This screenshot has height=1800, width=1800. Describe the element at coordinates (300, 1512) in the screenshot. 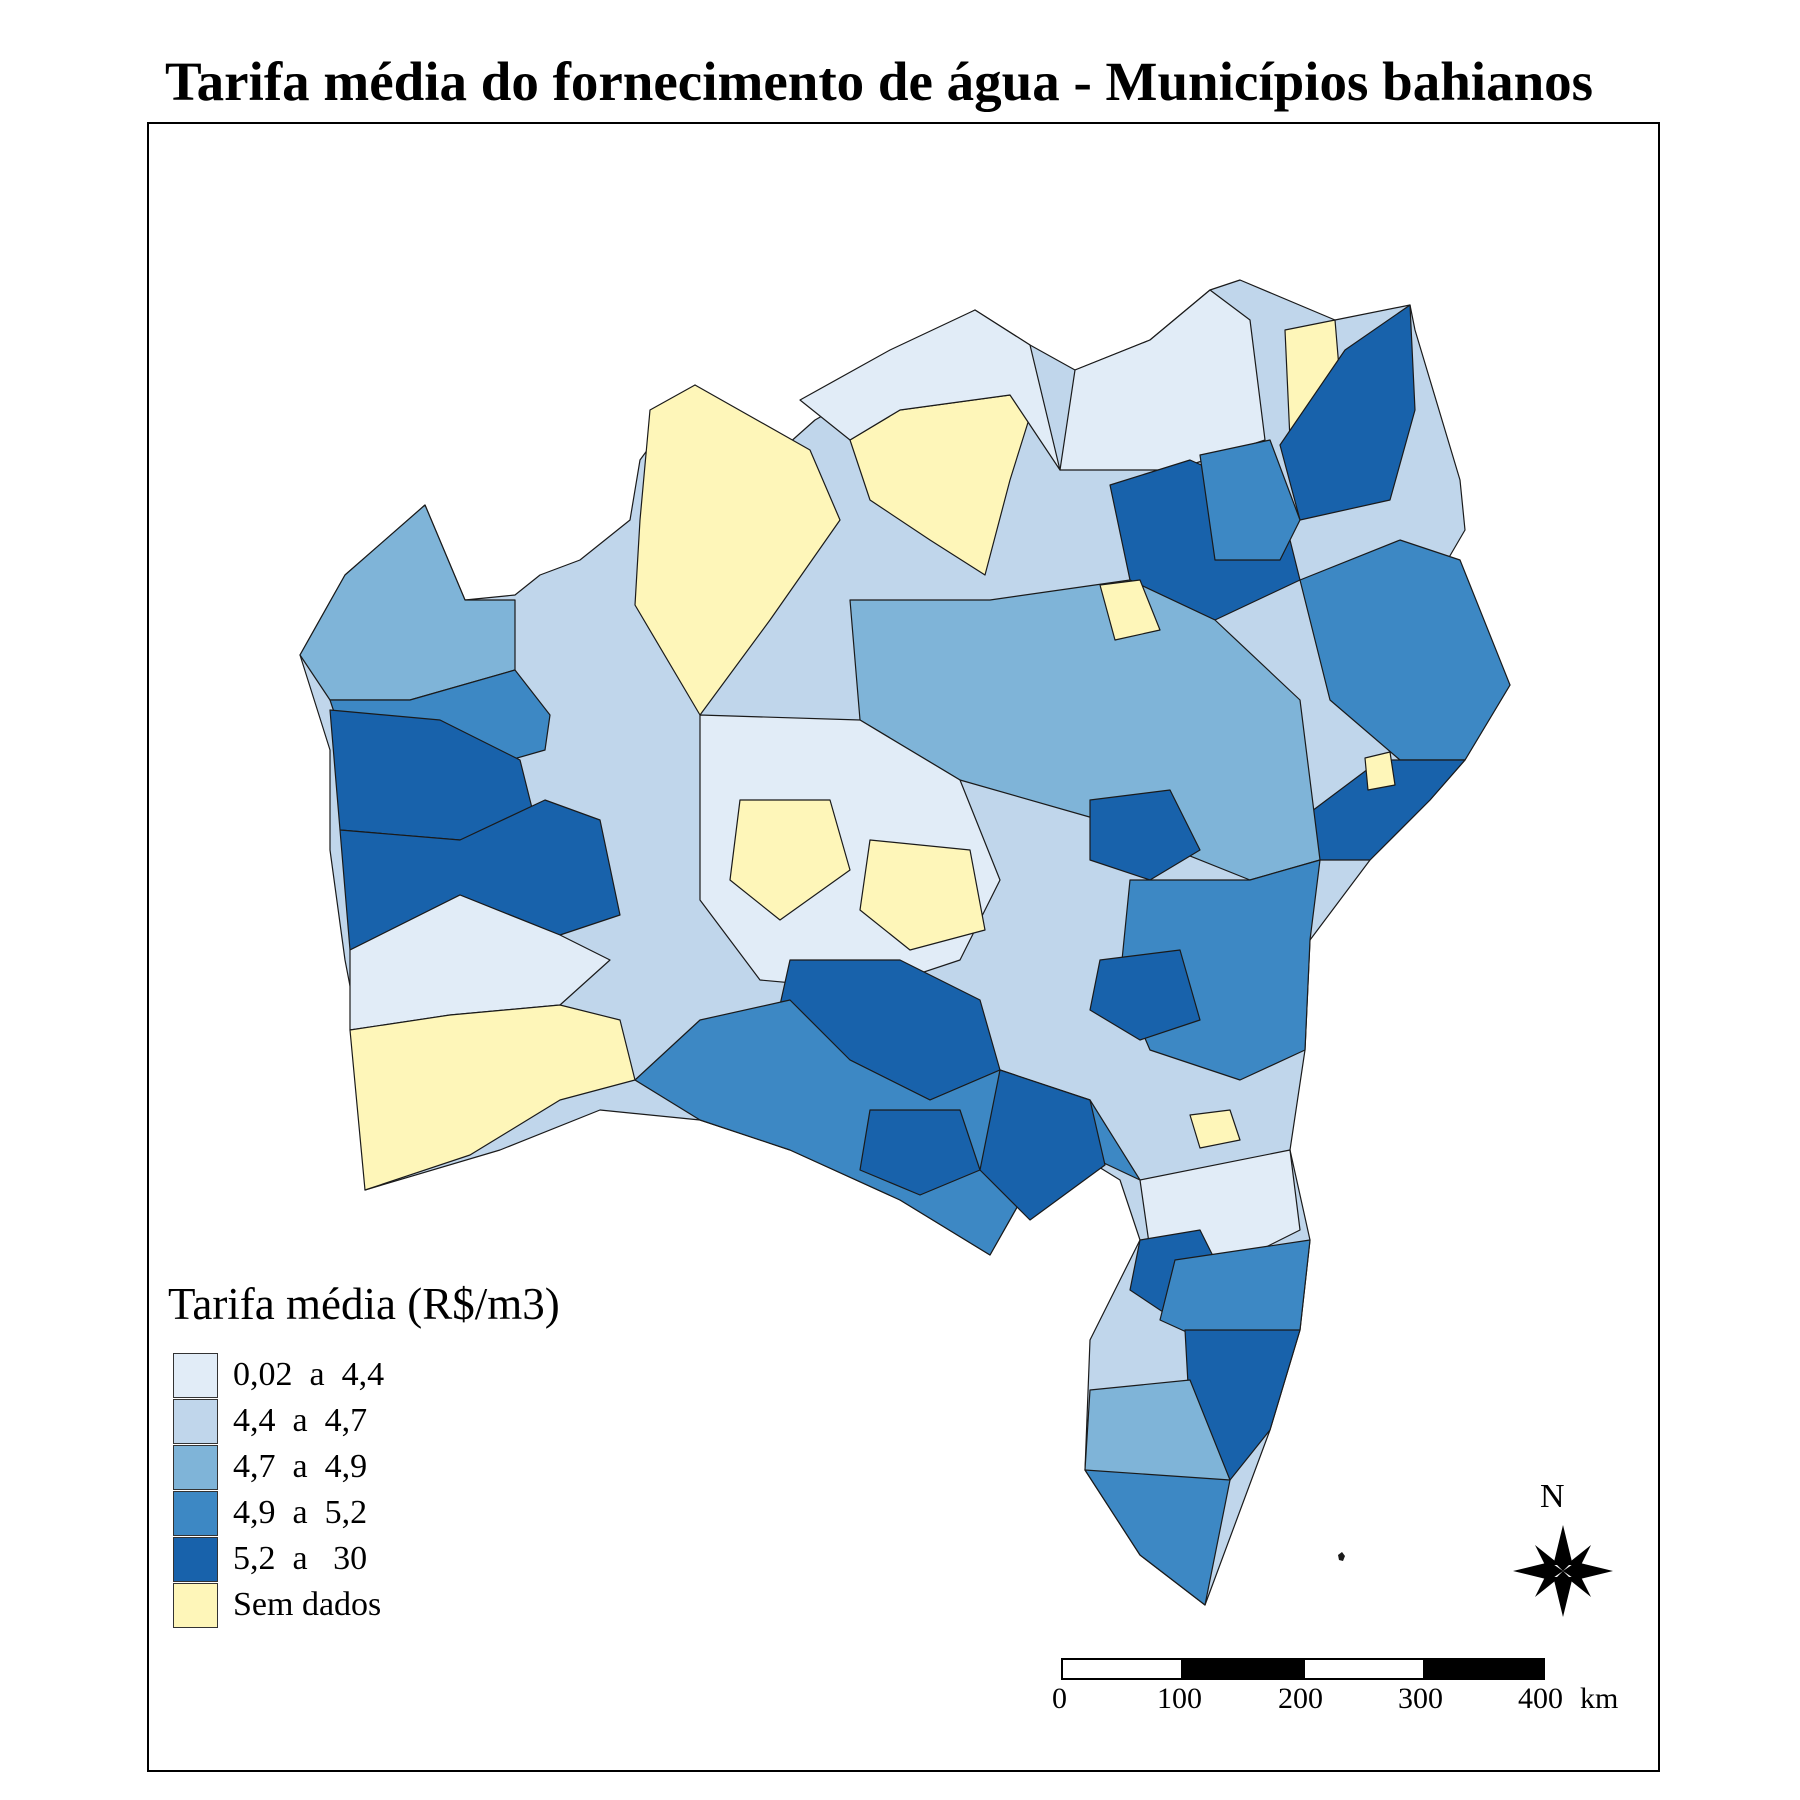

I see `legend-label: 4,9 a 5,2` at that location.